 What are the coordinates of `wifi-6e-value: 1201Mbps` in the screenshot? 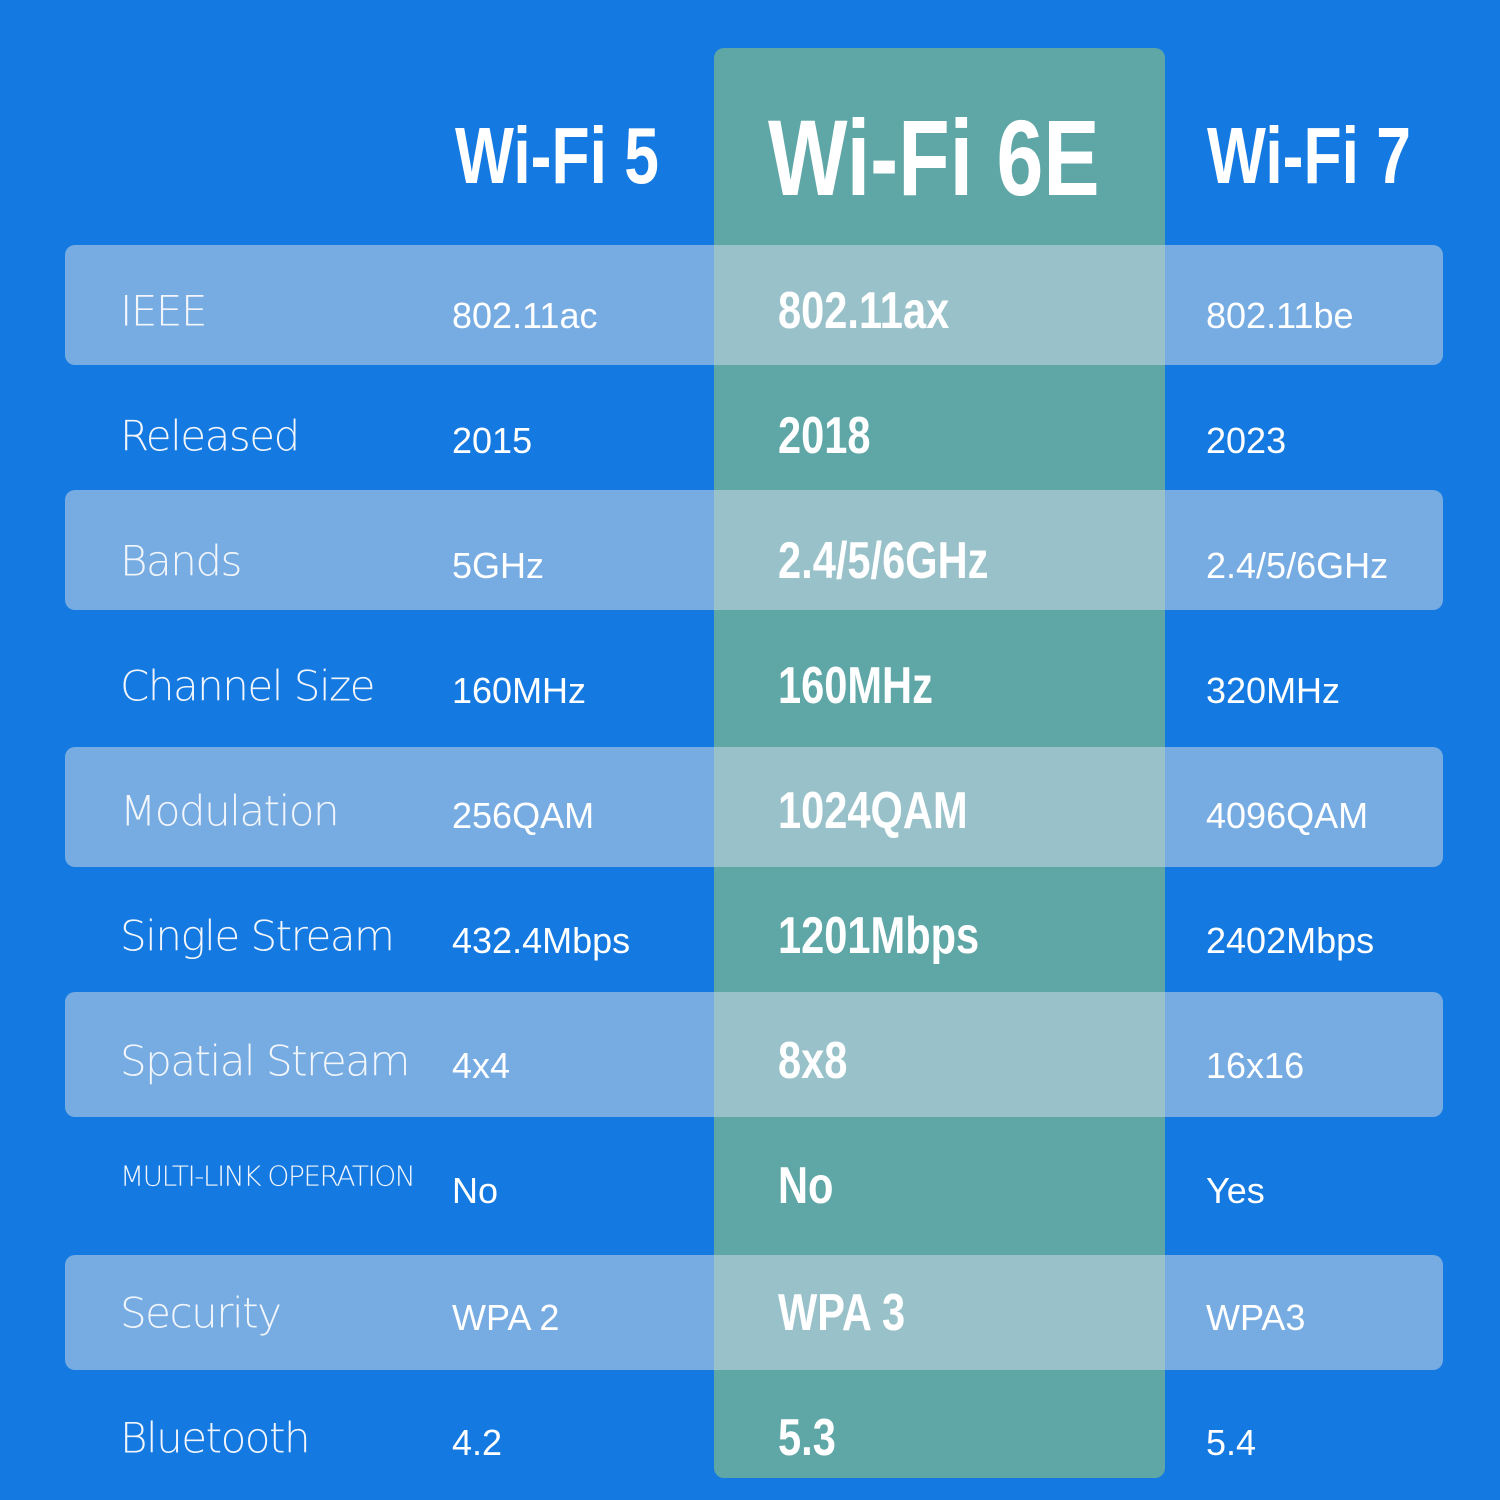 It's located at (879, 935).